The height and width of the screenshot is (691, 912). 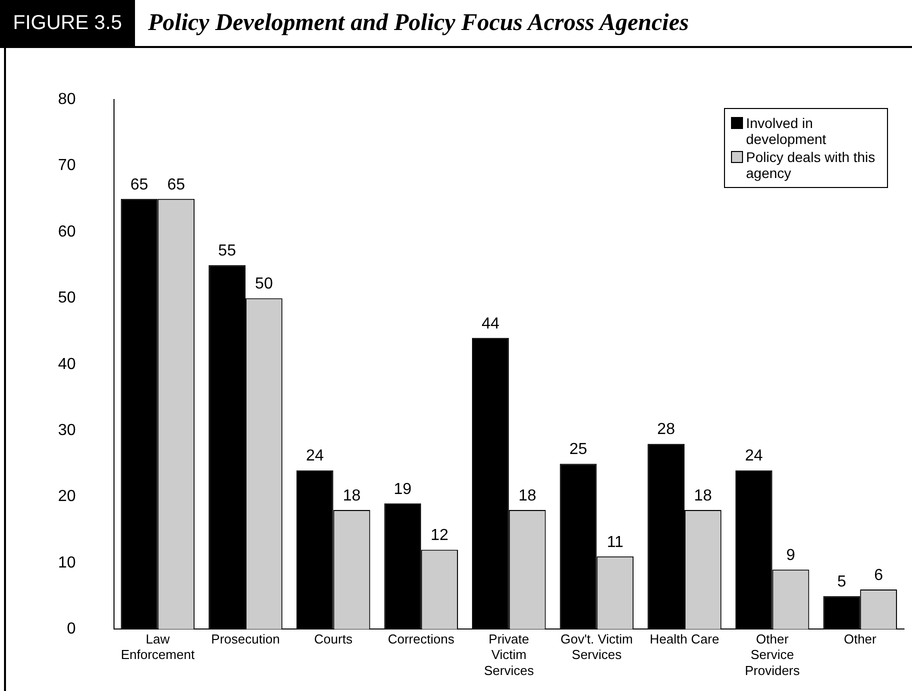 What do you see at coordinates (578, 449) in the screenshot?
I see `data-label: 25` at bounding box center [578, 449].